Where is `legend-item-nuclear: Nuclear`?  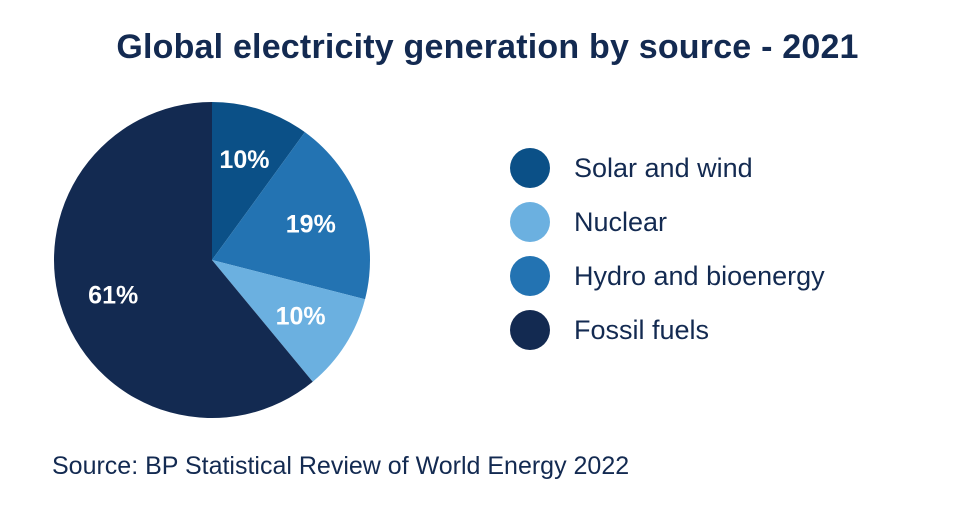 legend-item-nuclear: Nuclear is located at coordinates (667, 222).